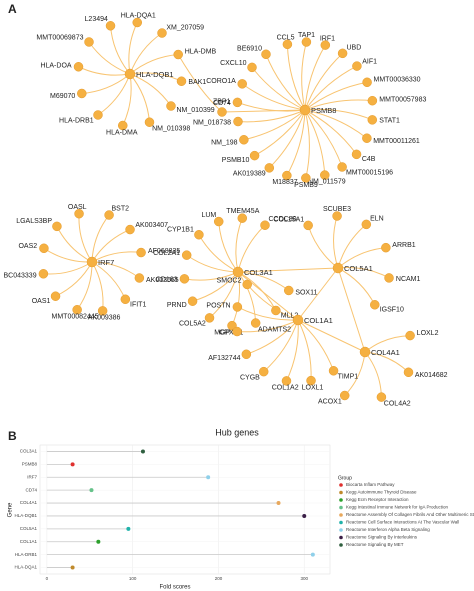  I want to click on node-label: AK003407, so click(151, 225).